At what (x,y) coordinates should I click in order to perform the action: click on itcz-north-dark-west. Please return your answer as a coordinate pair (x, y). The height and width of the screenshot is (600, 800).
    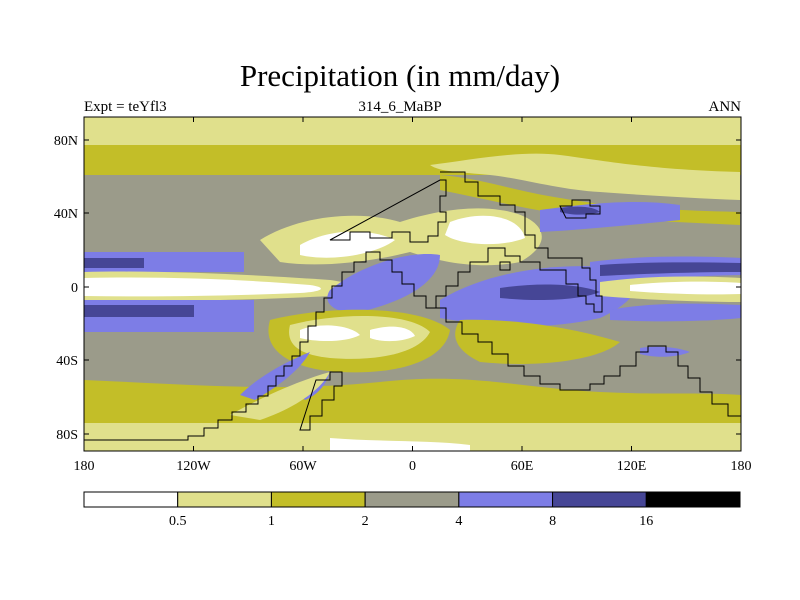
    Looking at the image, I should click on (114, 263).